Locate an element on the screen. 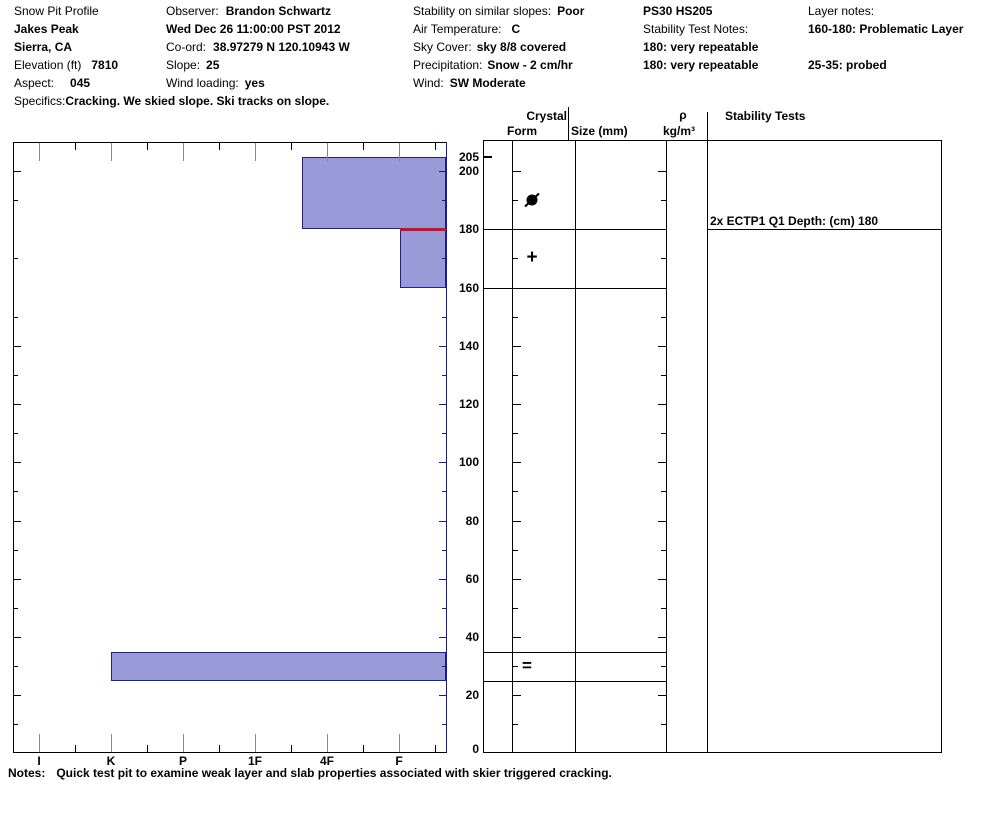 This screenshot has height=840, width=994. header-label: Elevation (ft) is located at coordinates (48, 65).